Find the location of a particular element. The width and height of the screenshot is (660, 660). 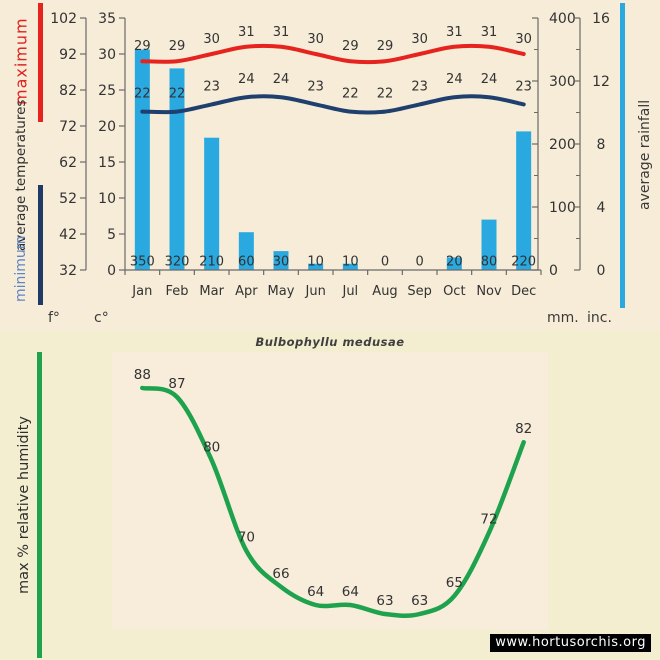

month-label: Apr is located at coordinates (246, 291).